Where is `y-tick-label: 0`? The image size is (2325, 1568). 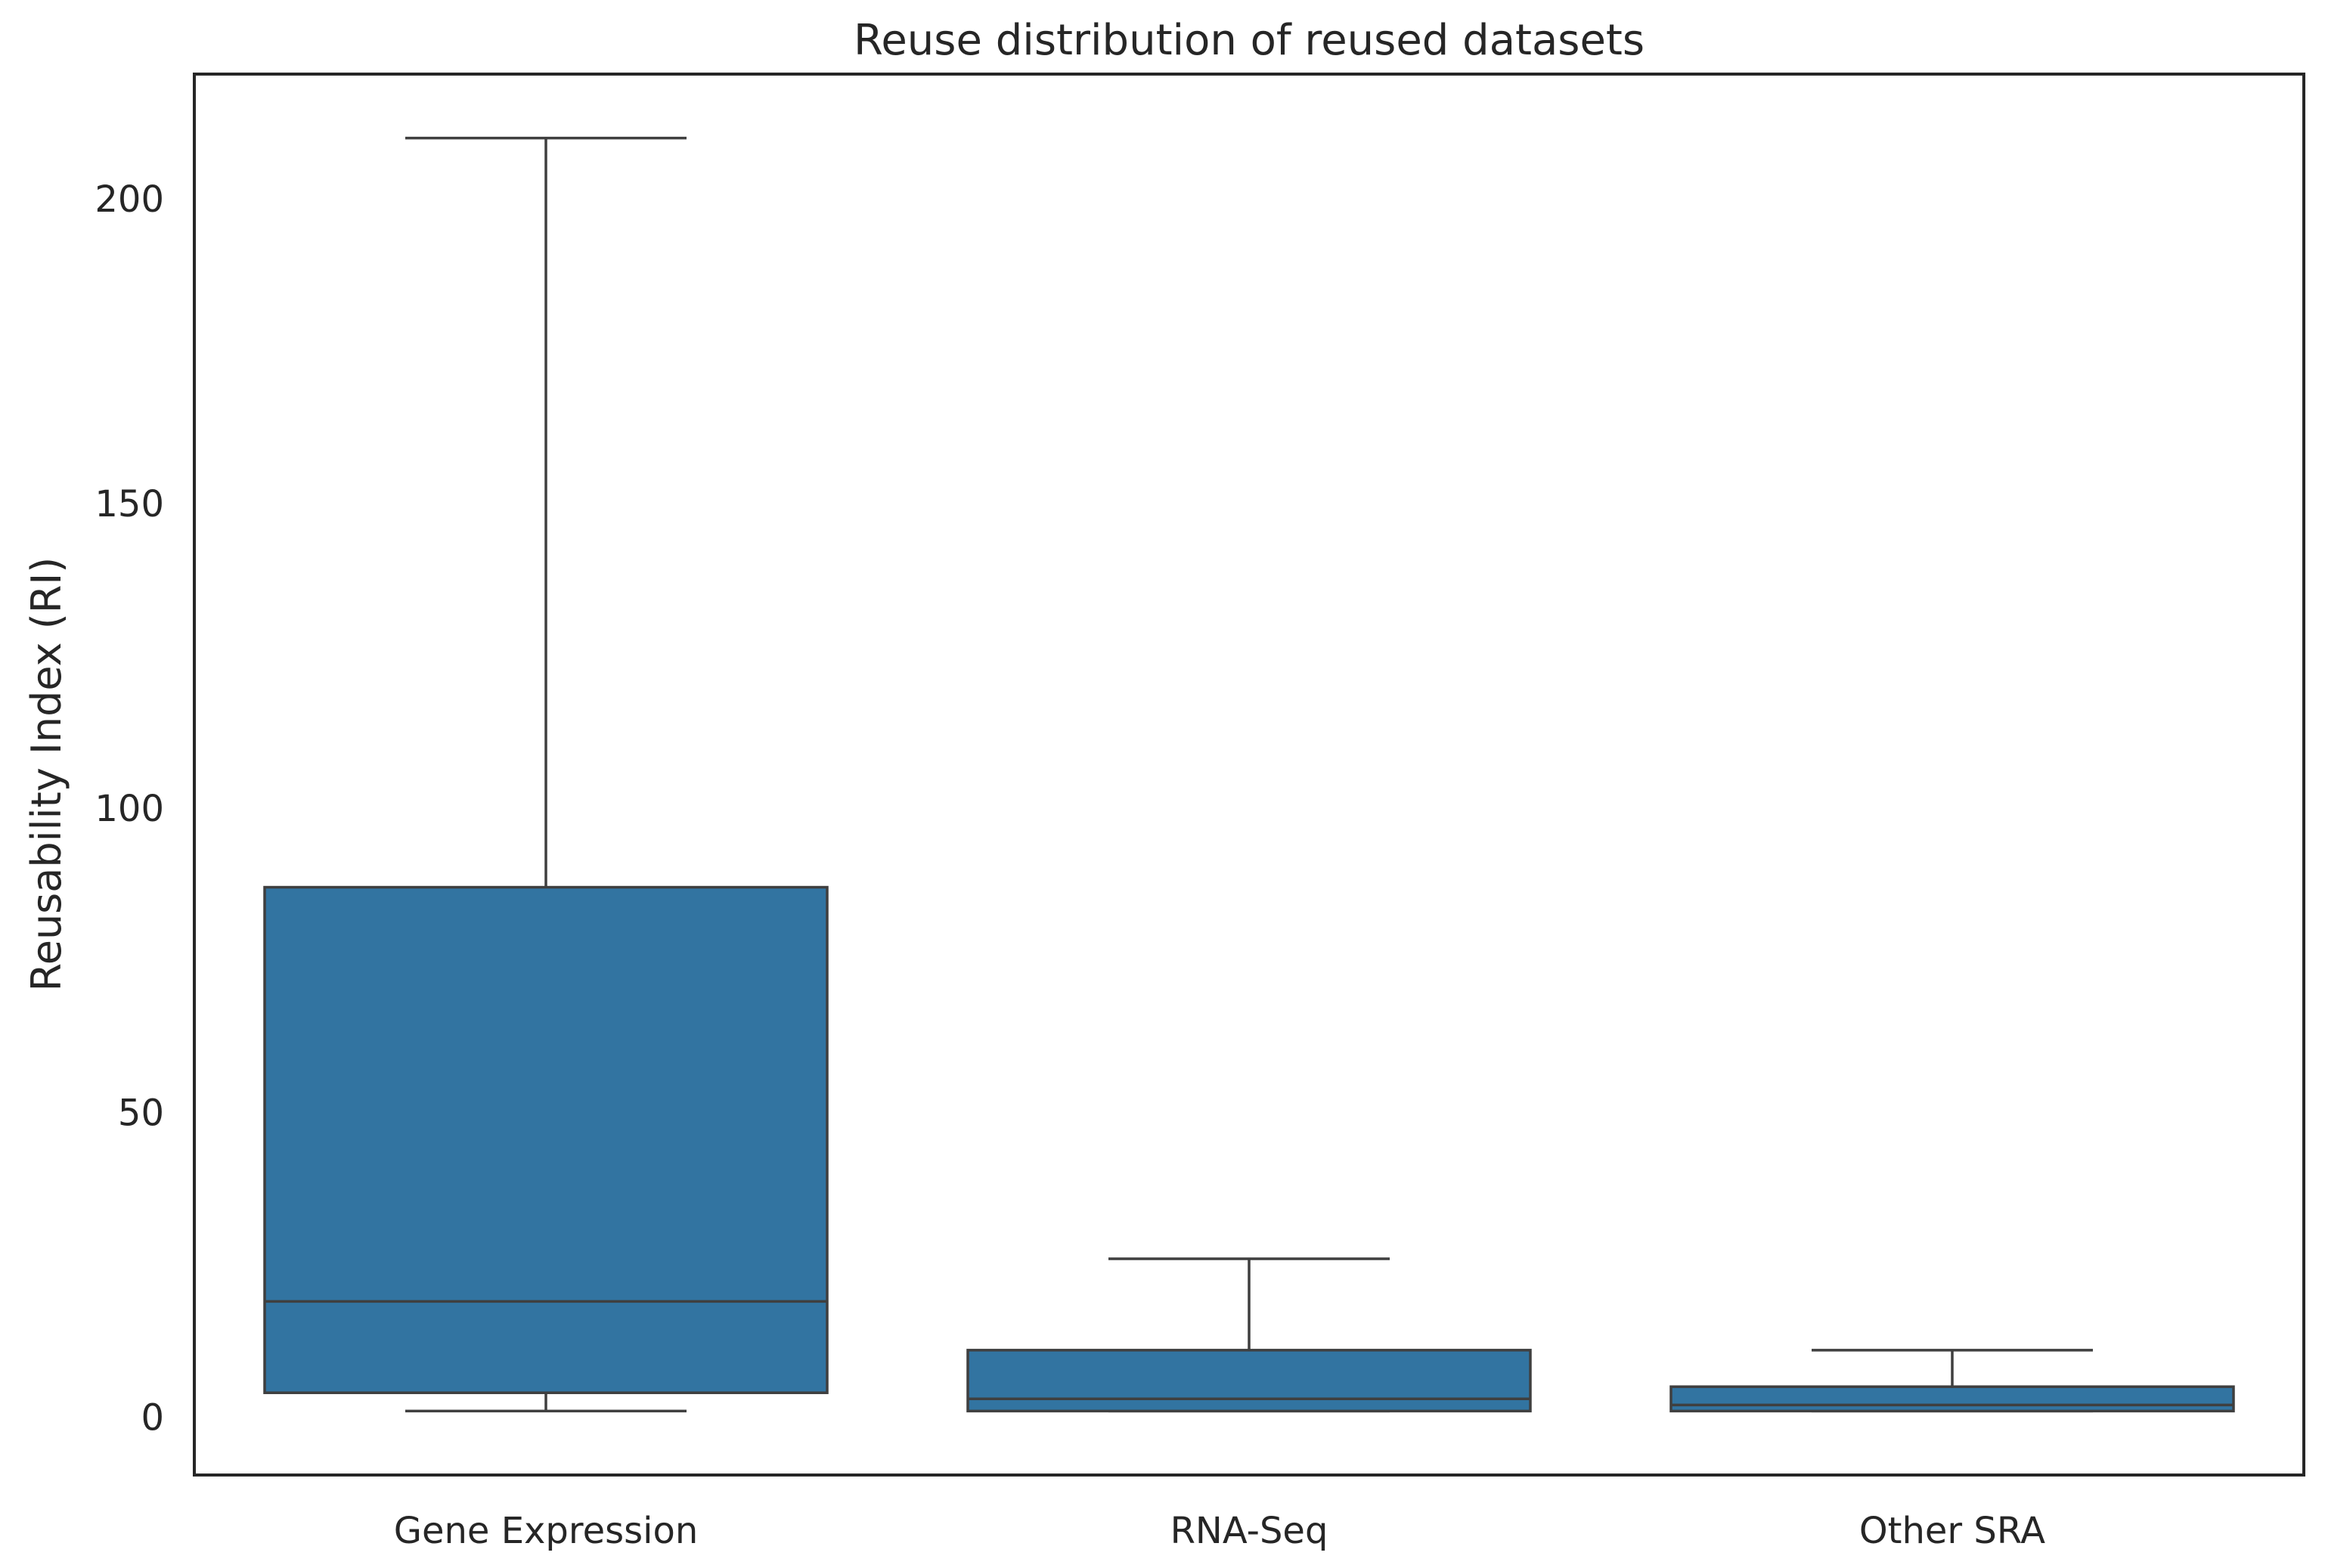 y-tick-label: 0 is located at coordinates (152, 1417).